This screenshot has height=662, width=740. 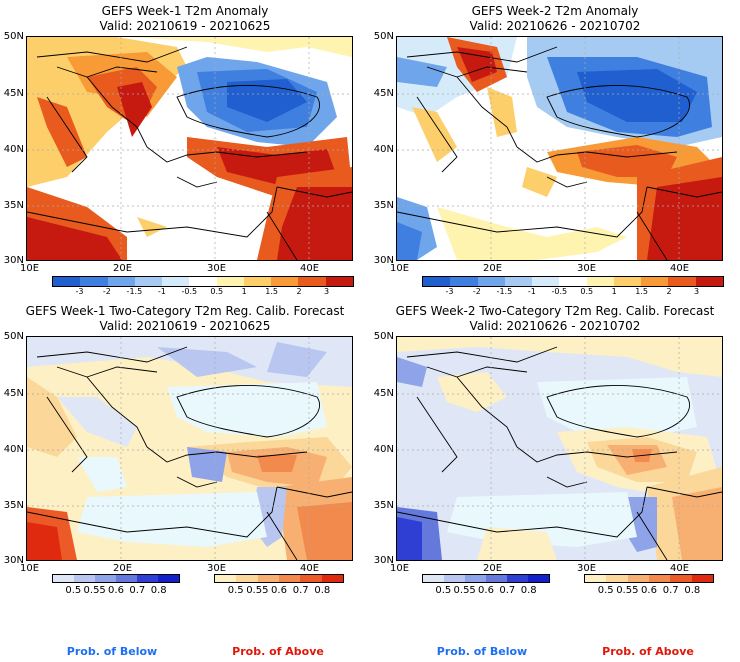 What do you see at coordinates (696, 291) in the screenshot?
I see `colorbar-tick-label: 3` at bounding box center [696, 291].